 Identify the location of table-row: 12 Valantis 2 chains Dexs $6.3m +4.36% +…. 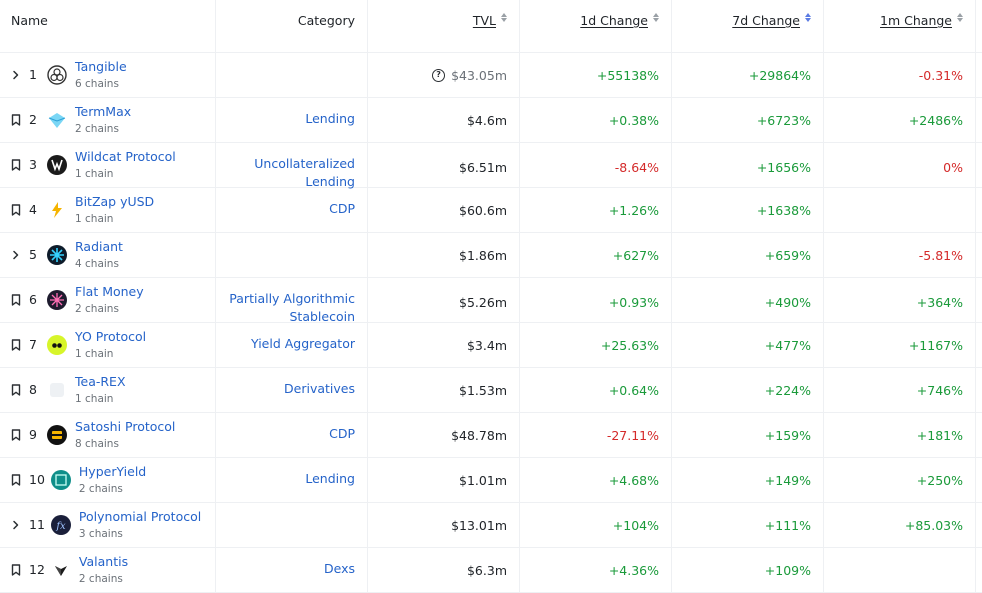
(491, 570).